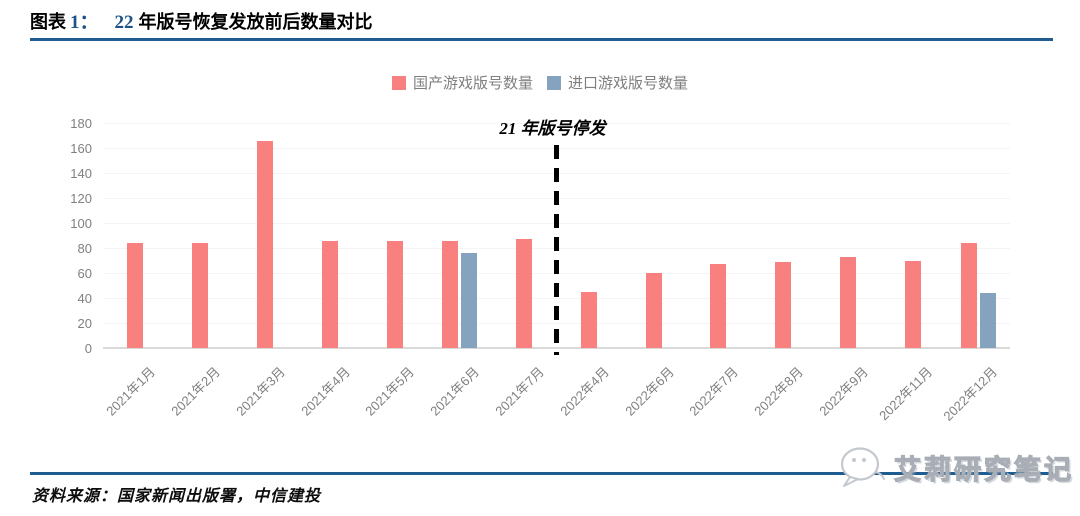 This screenshot has height=516, width=1080. What do you see at coordinates (81, 223) in the screenshot?
I see `y-axis-tick-label: 100` at bounding box center [81, 223].